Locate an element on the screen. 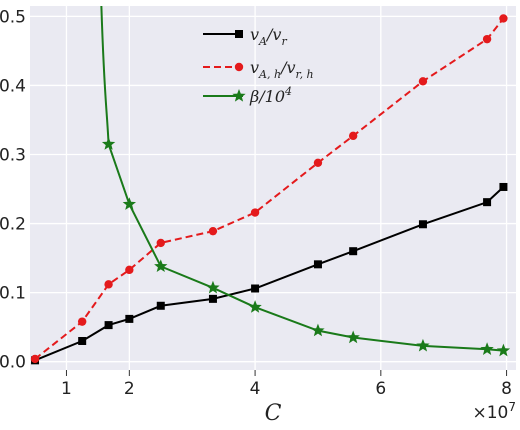 Image resolution: width=520 pixels, height=430 pixels. y-tick-label: 0.2 is located at coordinates (13, 225).